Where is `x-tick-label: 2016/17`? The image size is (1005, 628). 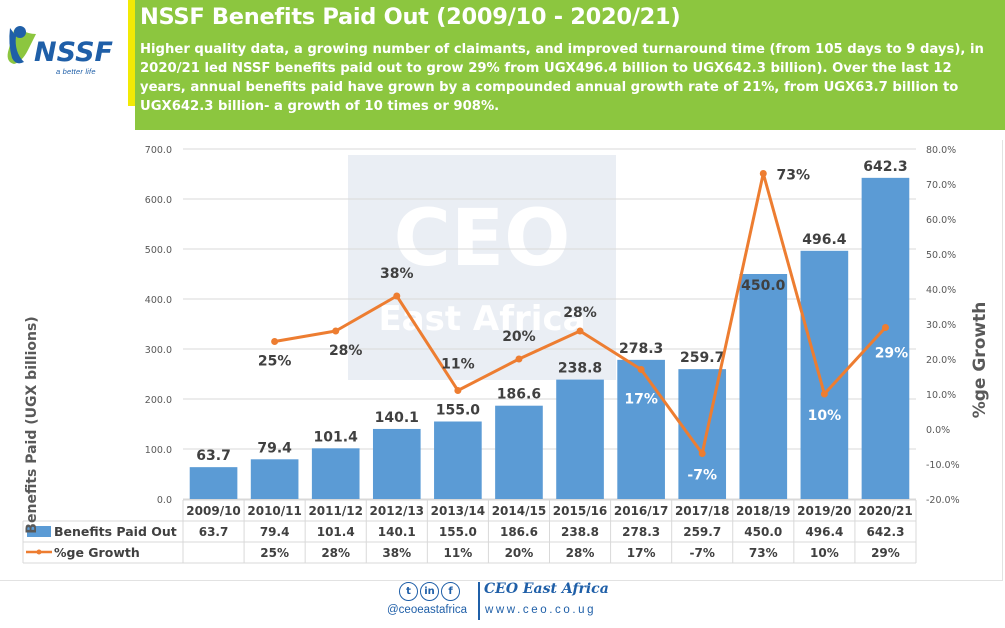 x-tick-label: 2016/17 is located at coordinates (641, 511).